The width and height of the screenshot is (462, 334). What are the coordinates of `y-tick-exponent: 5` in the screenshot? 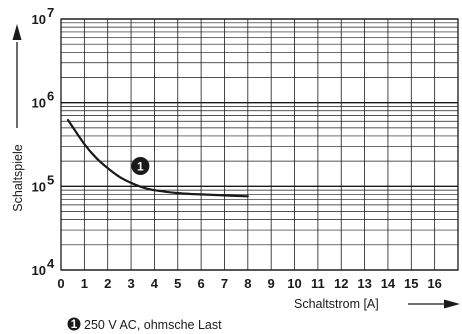 It's located at (50, 179).